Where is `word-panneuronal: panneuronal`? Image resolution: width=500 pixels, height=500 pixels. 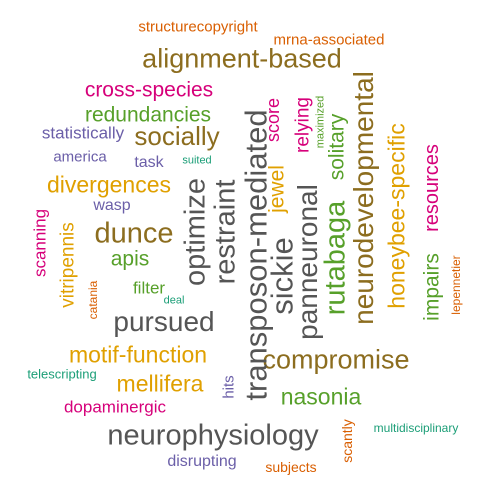
word-panneuronal: panneuronal is located at coordinates (307, 262).